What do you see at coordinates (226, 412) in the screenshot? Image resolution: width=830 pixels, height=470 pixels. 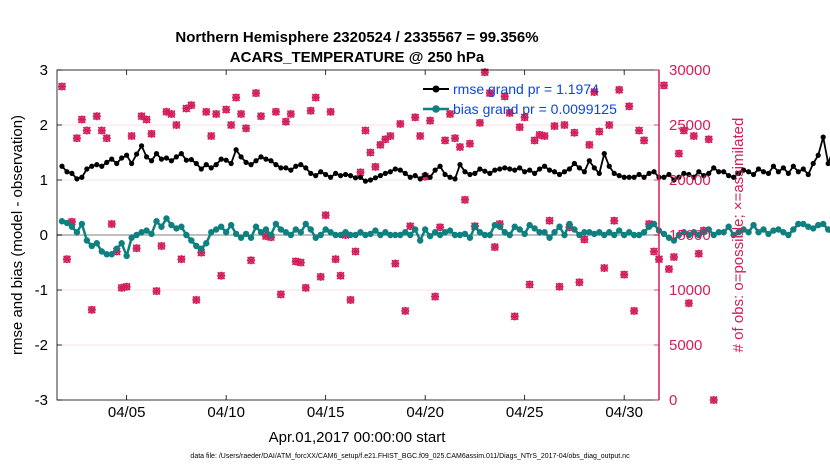 I see `x-tick-label: 04/10` at bounding box center [226, 412].